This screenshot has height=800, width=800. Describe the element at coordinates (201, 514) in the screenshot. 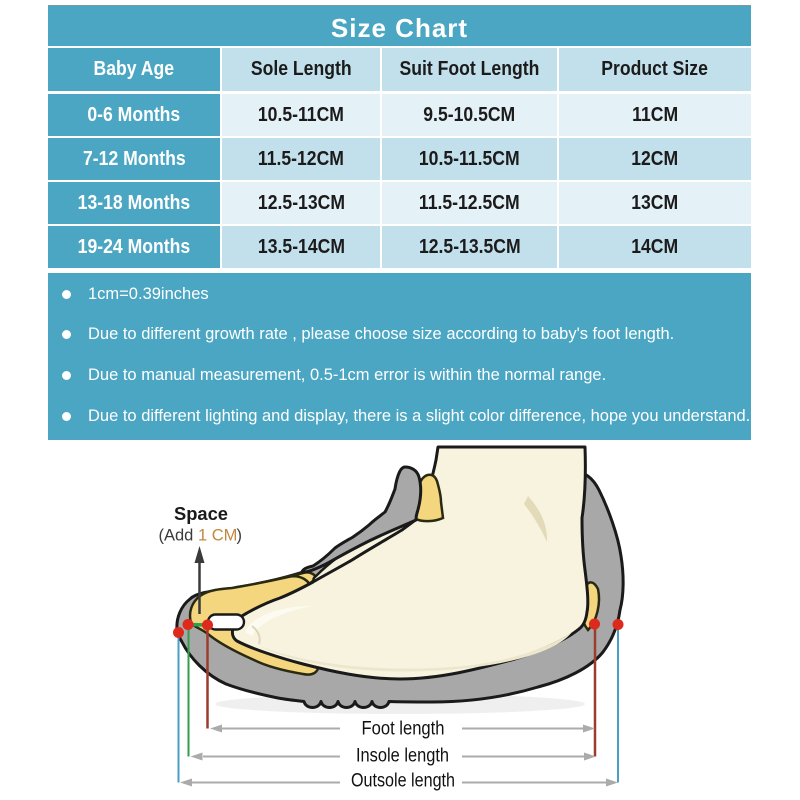

I see `svg-text: Space` at that location.